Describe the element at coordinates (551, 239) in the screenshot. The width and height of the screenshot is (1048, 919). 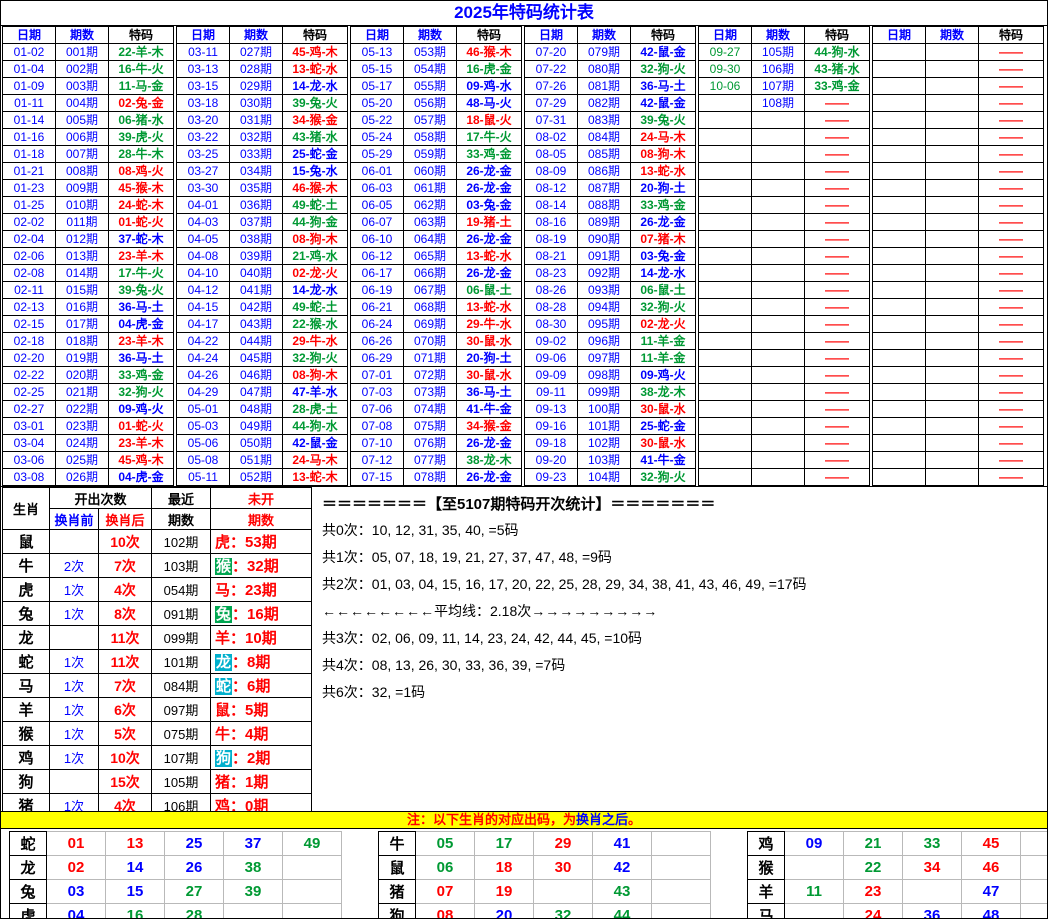
I see `date-cell: 08-19` at that location.